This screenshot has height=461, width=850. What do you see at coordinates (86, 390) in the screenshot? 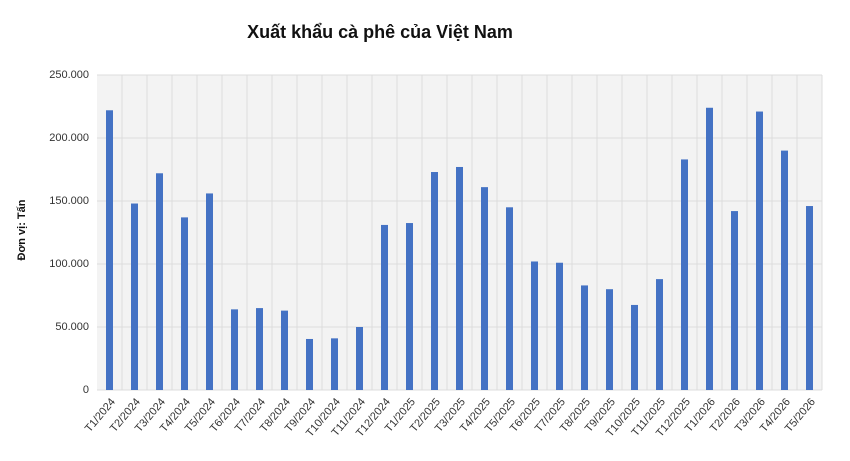
I see `y-tick-label: 0` at bounding box center [86, 390].